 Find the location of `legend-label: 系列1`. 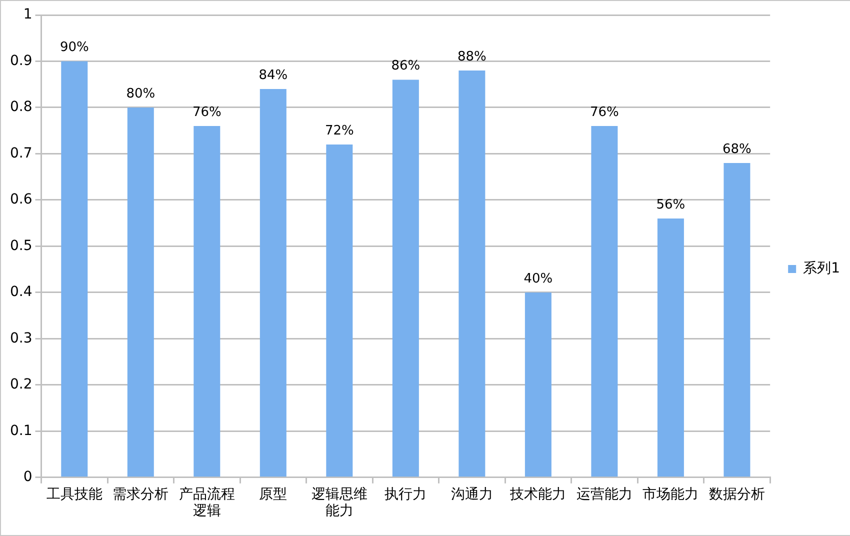

legend-label: 系列1 is located at coordinates (821, 268).